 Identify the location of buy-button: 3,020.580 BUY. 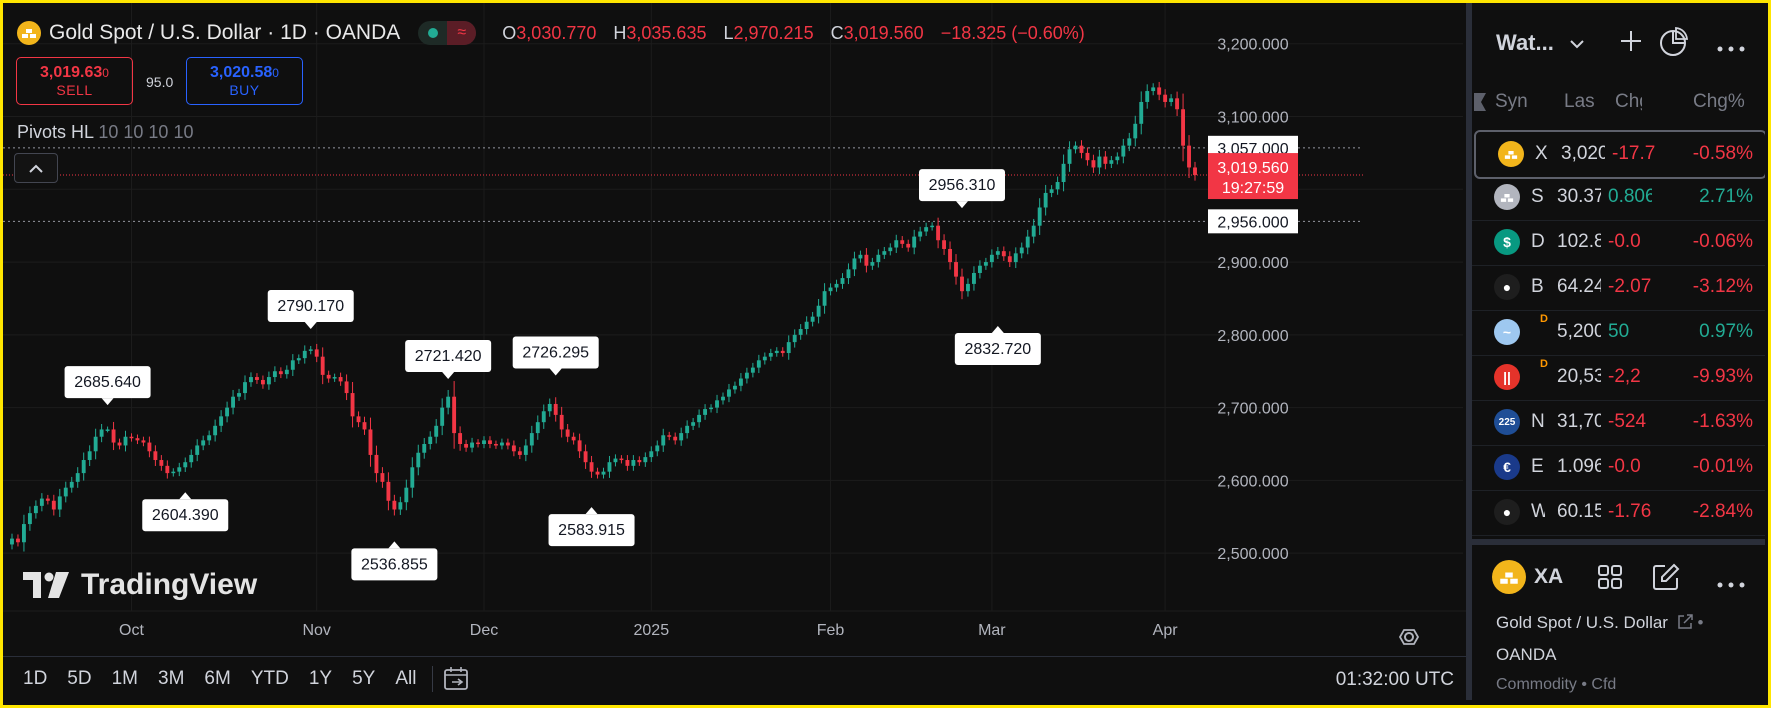
(244, 81).